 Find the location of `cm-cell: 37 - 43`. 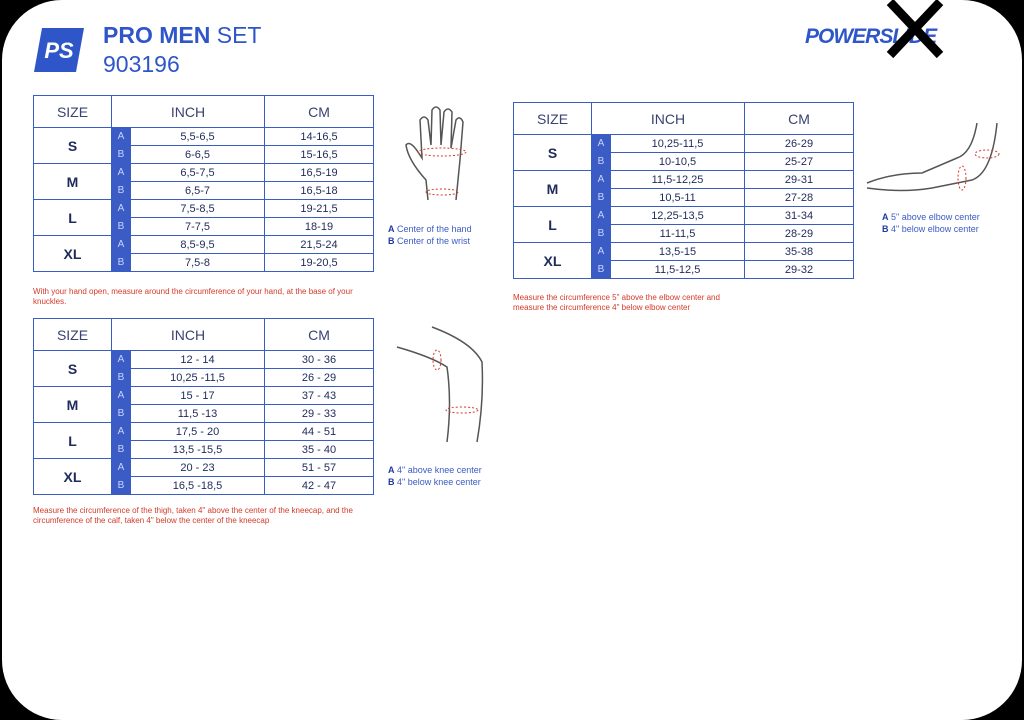

cm-cell: 37 - 43 is located at coordinates (319, 395).